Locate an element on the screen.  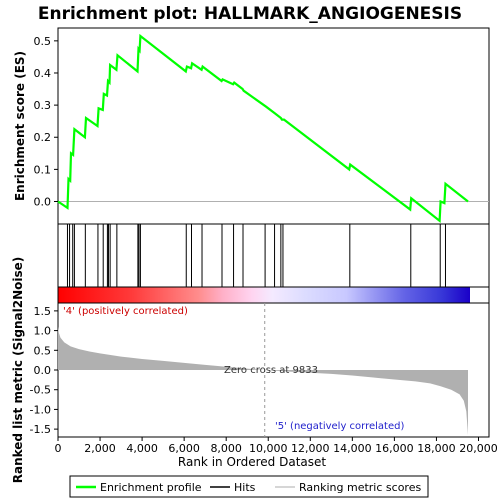
x-tick-label: 14,000 is located at coordinates (352, 448).